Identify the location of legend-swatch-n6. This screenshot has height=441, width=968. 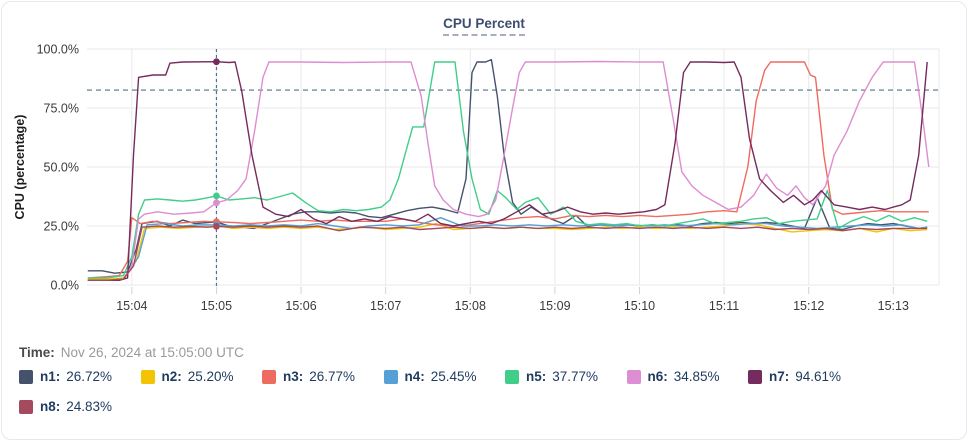
(633, 376).